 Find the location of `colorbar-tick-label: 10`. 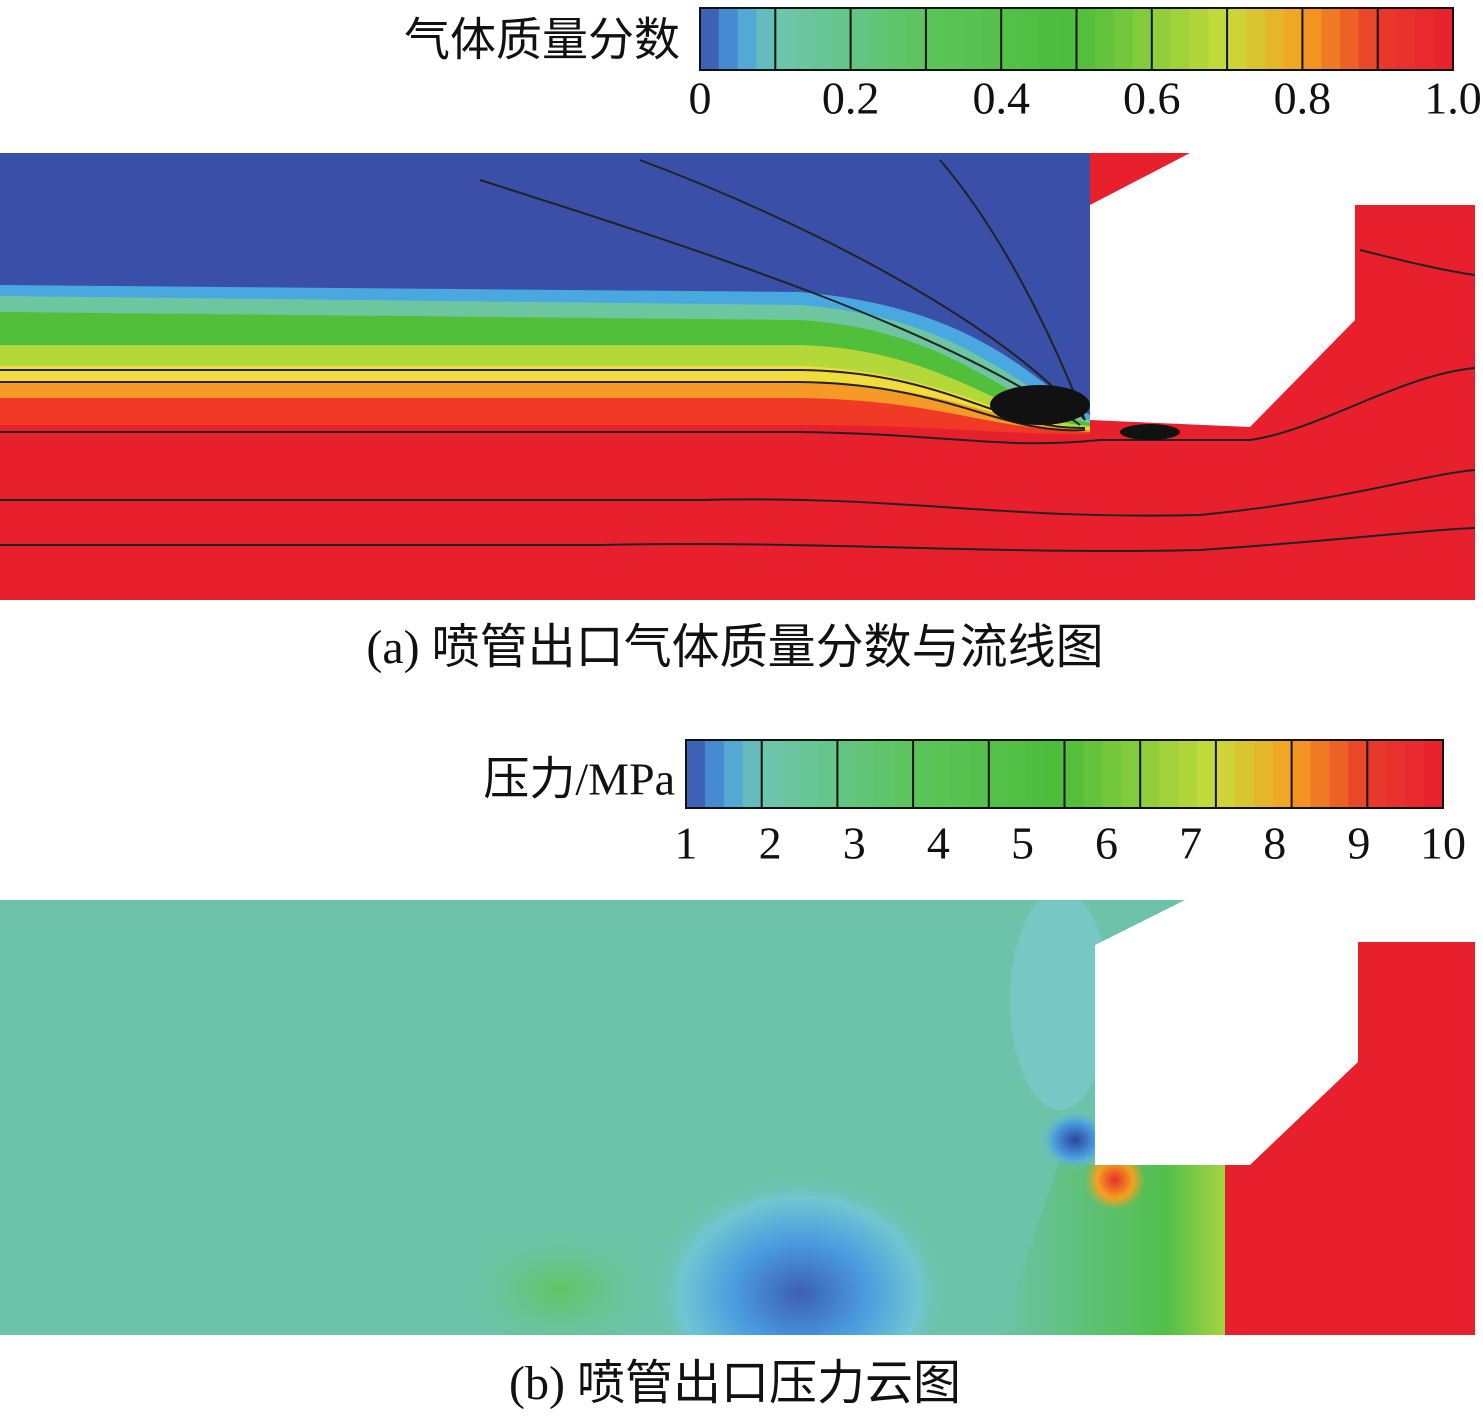

colorbar-tick-label: 10 is located at coordinates (1443, 843).